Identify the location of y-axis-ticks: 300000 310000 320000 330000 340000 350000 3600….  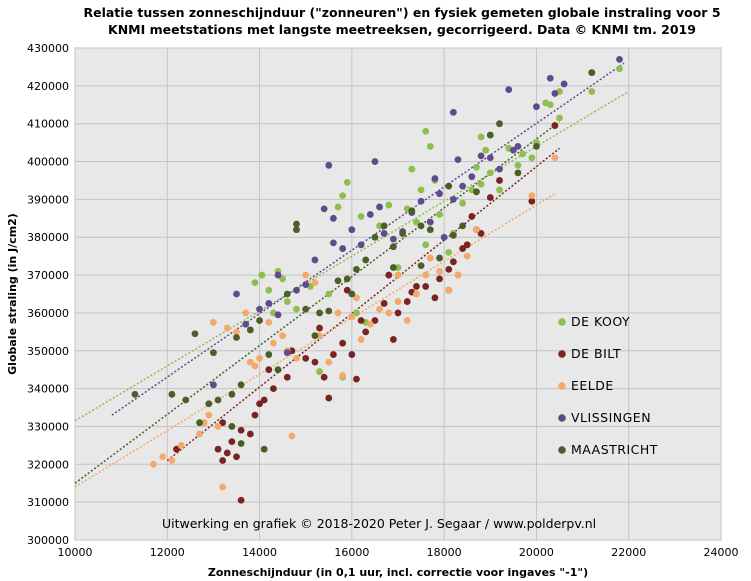
(48, 294).